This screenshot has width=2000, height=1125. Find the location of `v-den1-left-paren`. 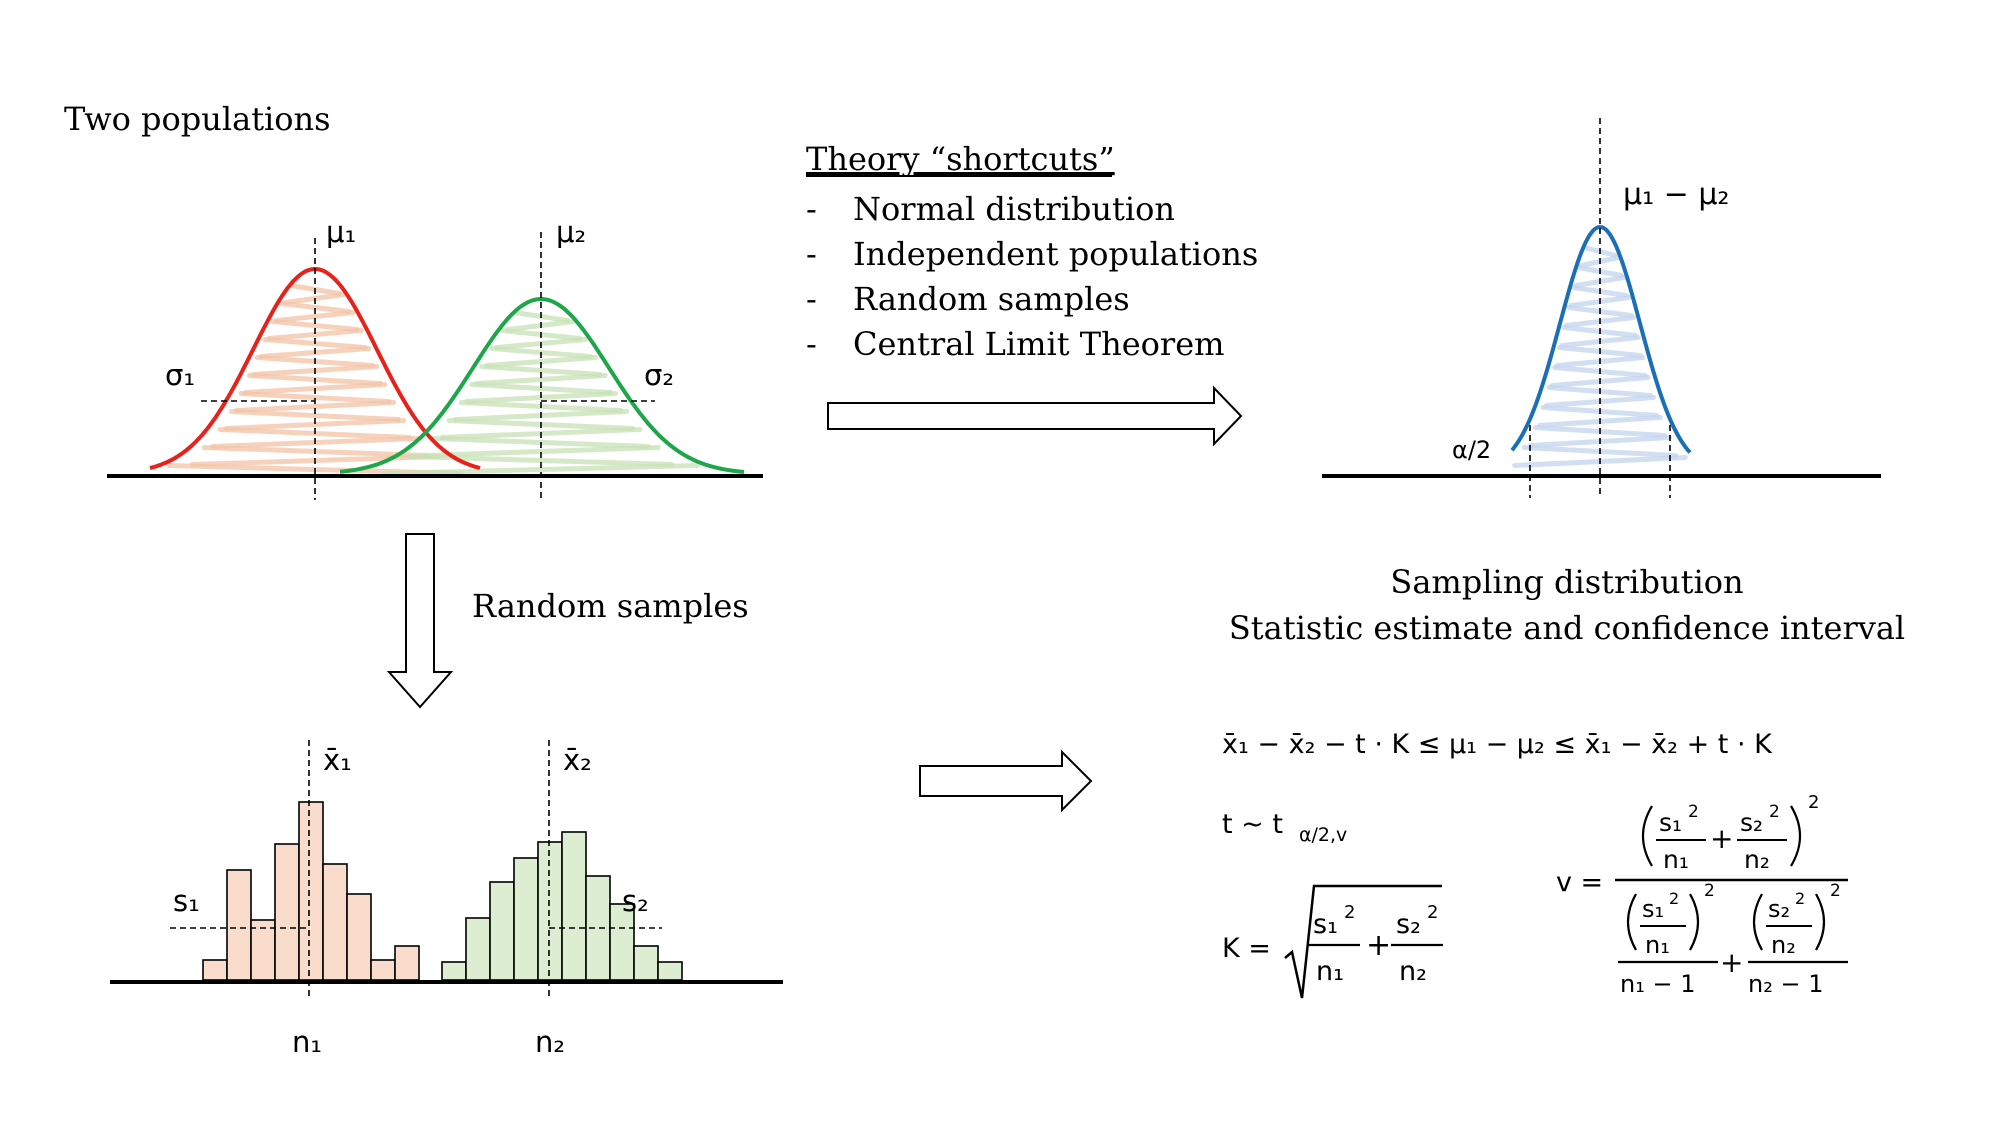

v-den1-left-paren is located at coordinates (1631, 922).